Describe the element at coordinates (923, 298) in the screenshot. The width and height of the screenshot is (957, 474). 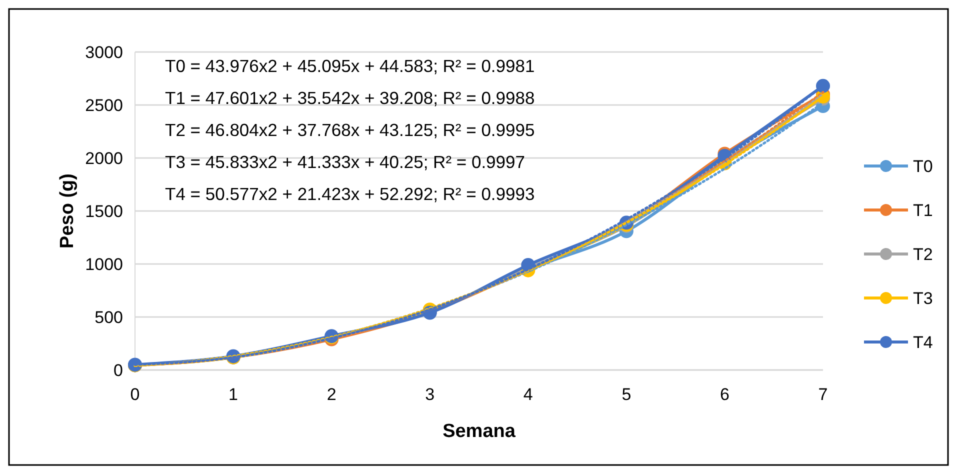
I see `legend-label: T3` at that location.